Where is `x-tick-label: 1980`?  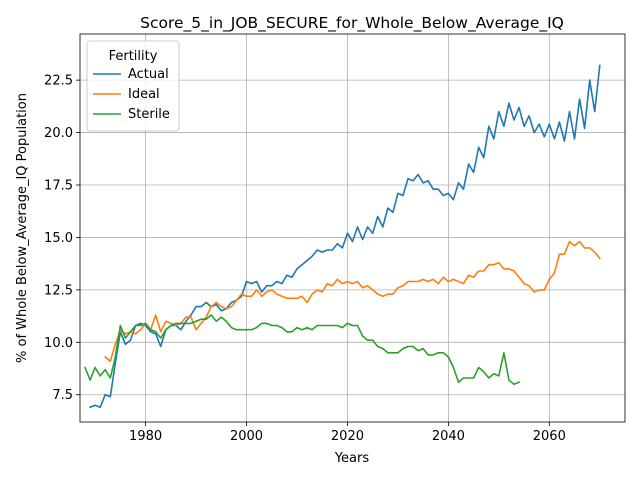 x-tick-label: 1980 is located at coordinates (145, 436).